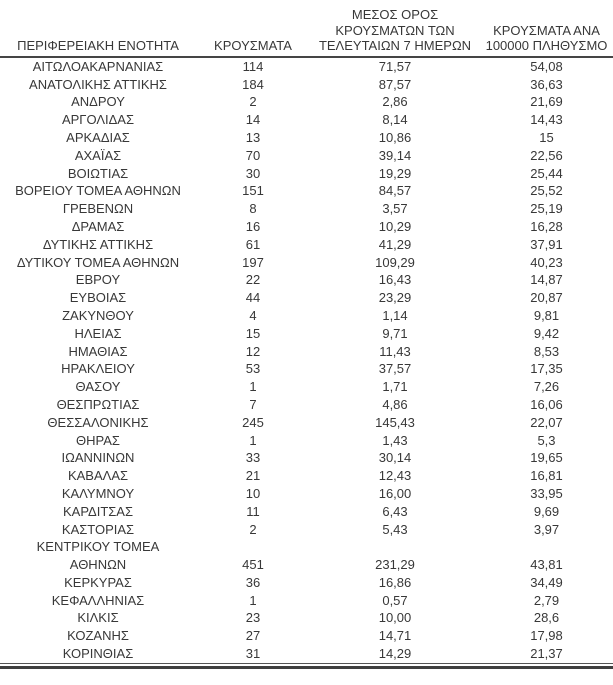  I want to click on cell-per-100k: 40,23, so click(546, 262).